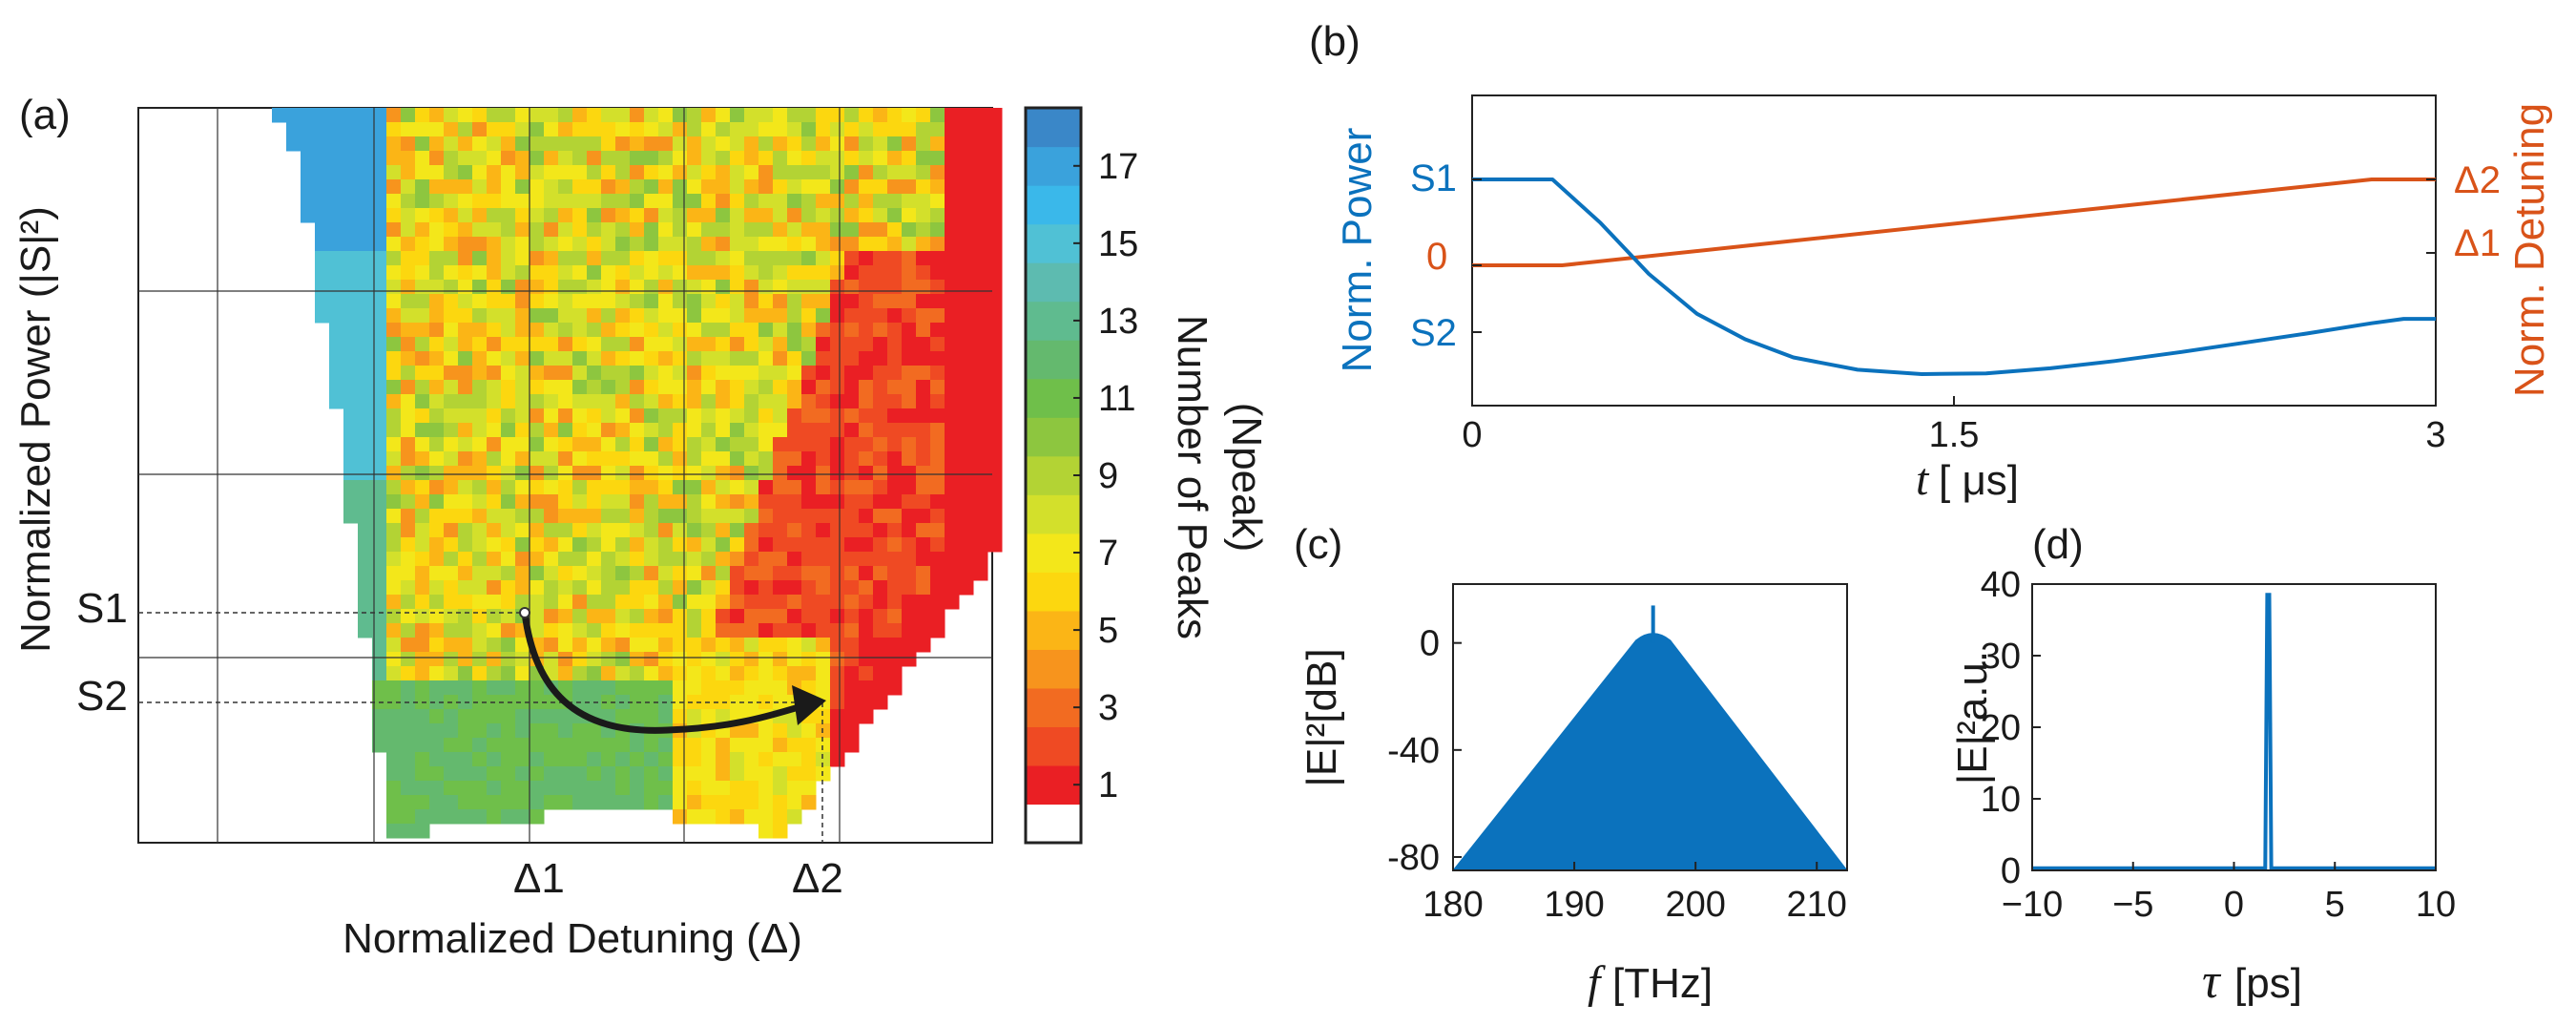 This screenshot has height=1025, width=2576. I want to click on colorbar-label-line1: Number of Peaks, so click(1192, 477).